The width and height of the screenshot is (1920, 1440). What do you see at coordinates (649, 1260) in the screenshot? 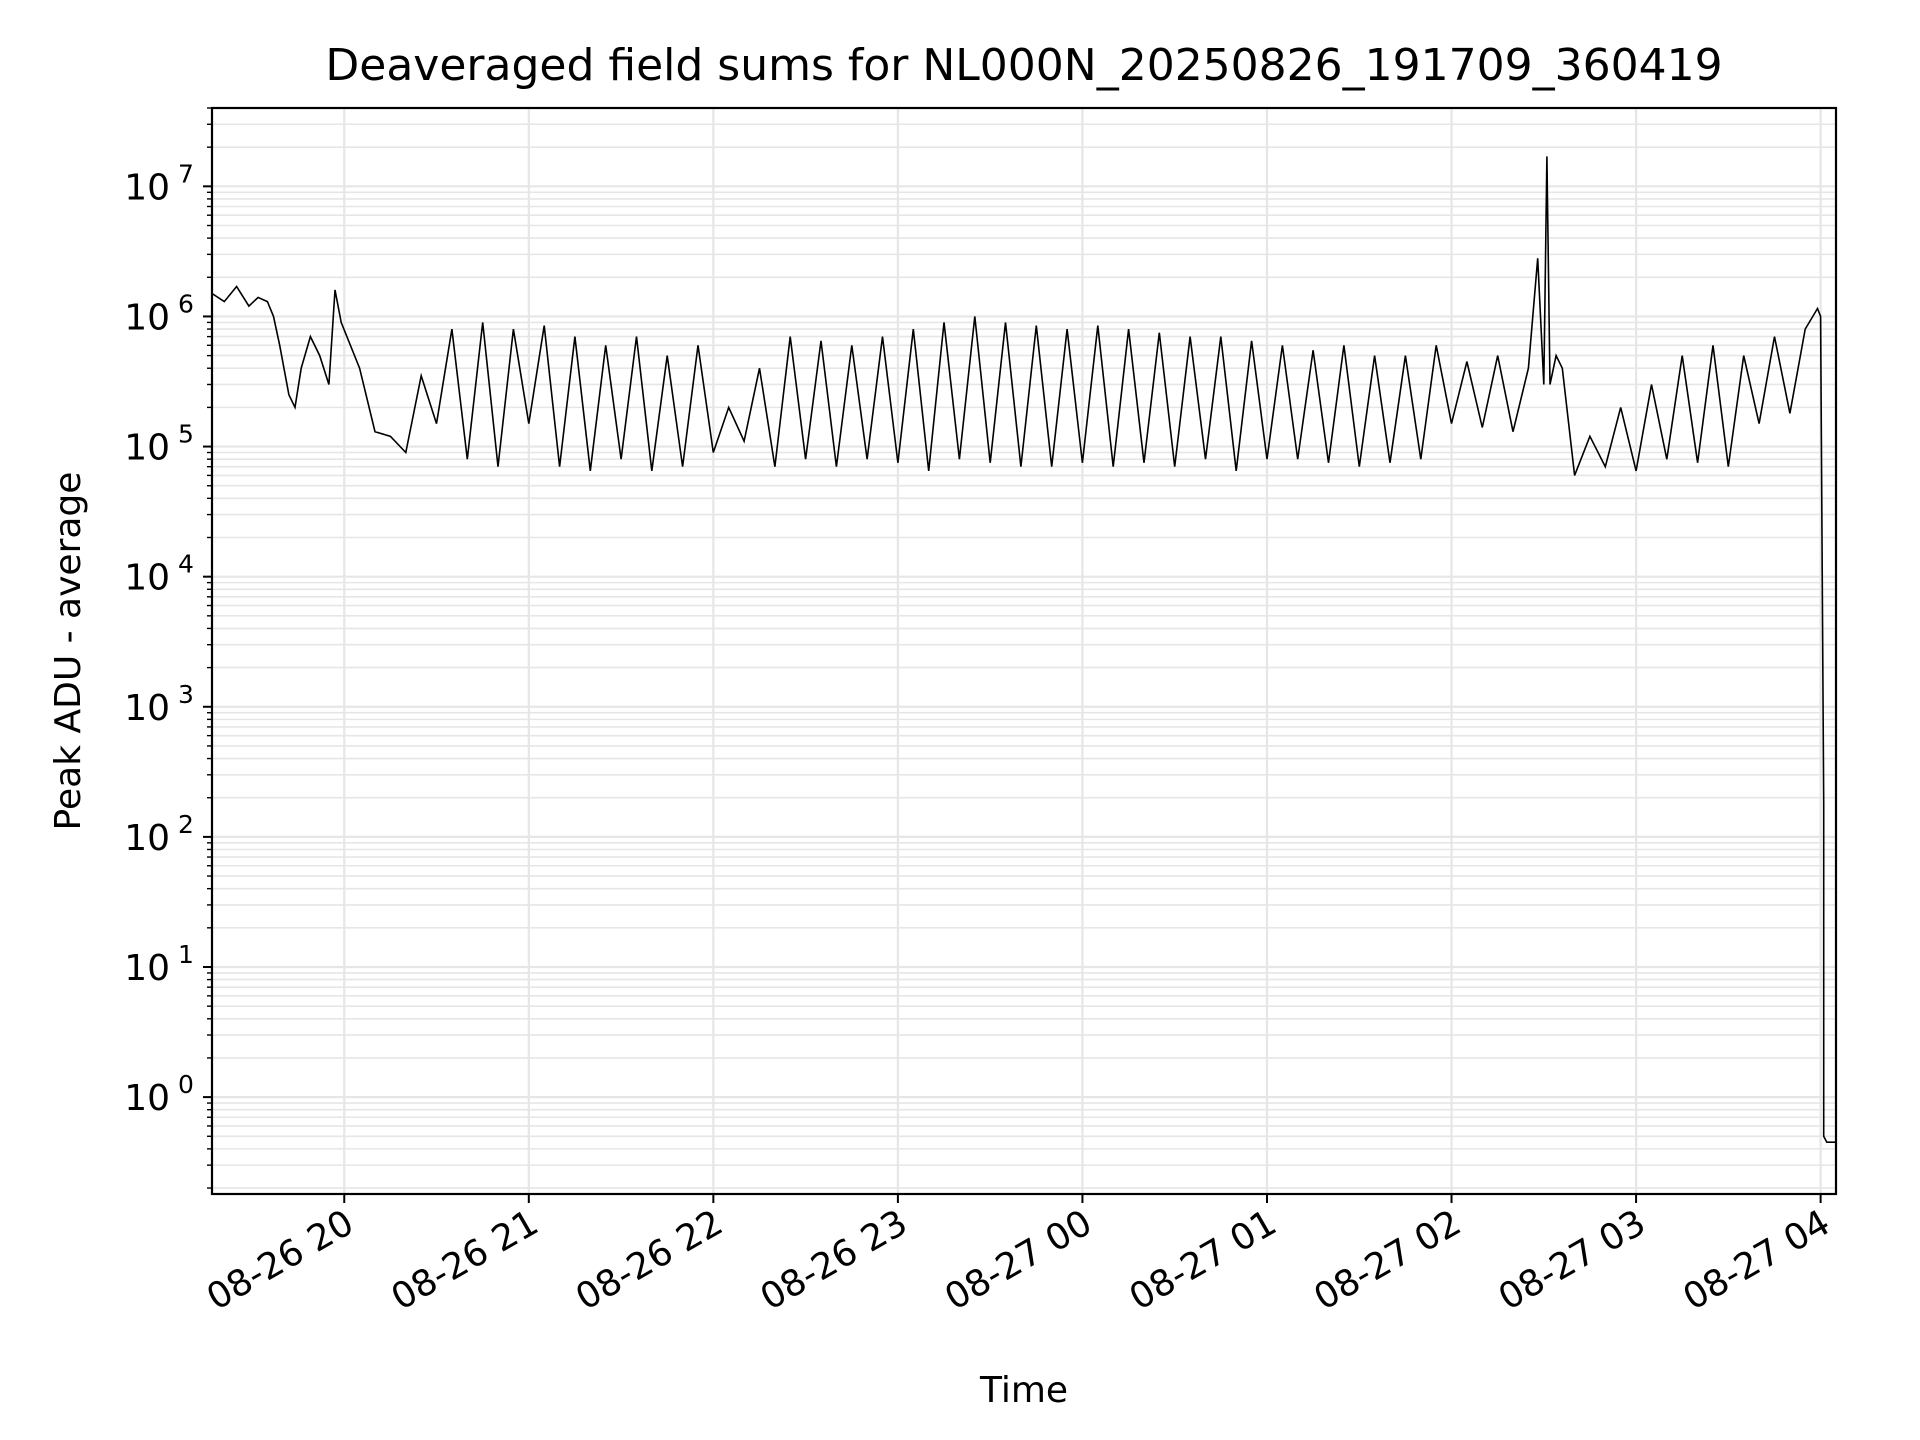
I see `x-tick-label: 08-26 22` at bounding box center [649, 1260].